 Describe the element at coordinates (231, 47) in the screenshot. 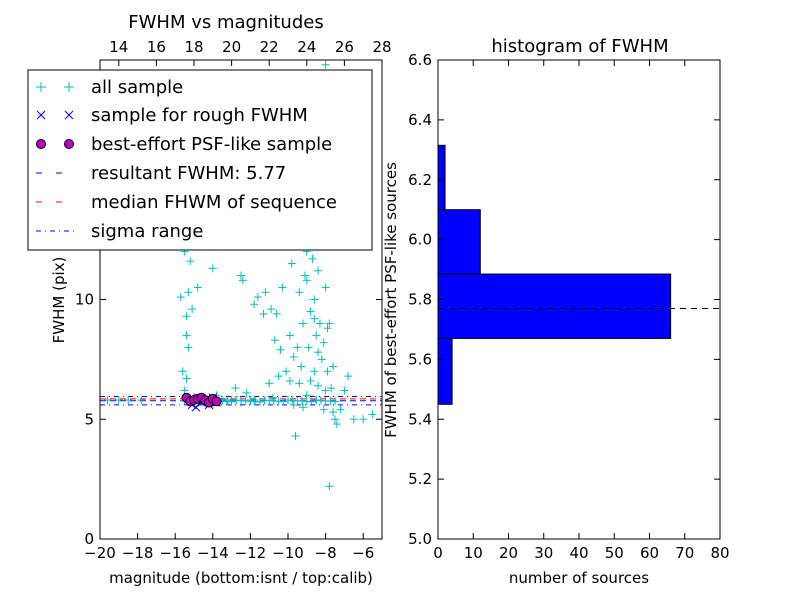

I see `top-x-tick-label: 20` at that location.